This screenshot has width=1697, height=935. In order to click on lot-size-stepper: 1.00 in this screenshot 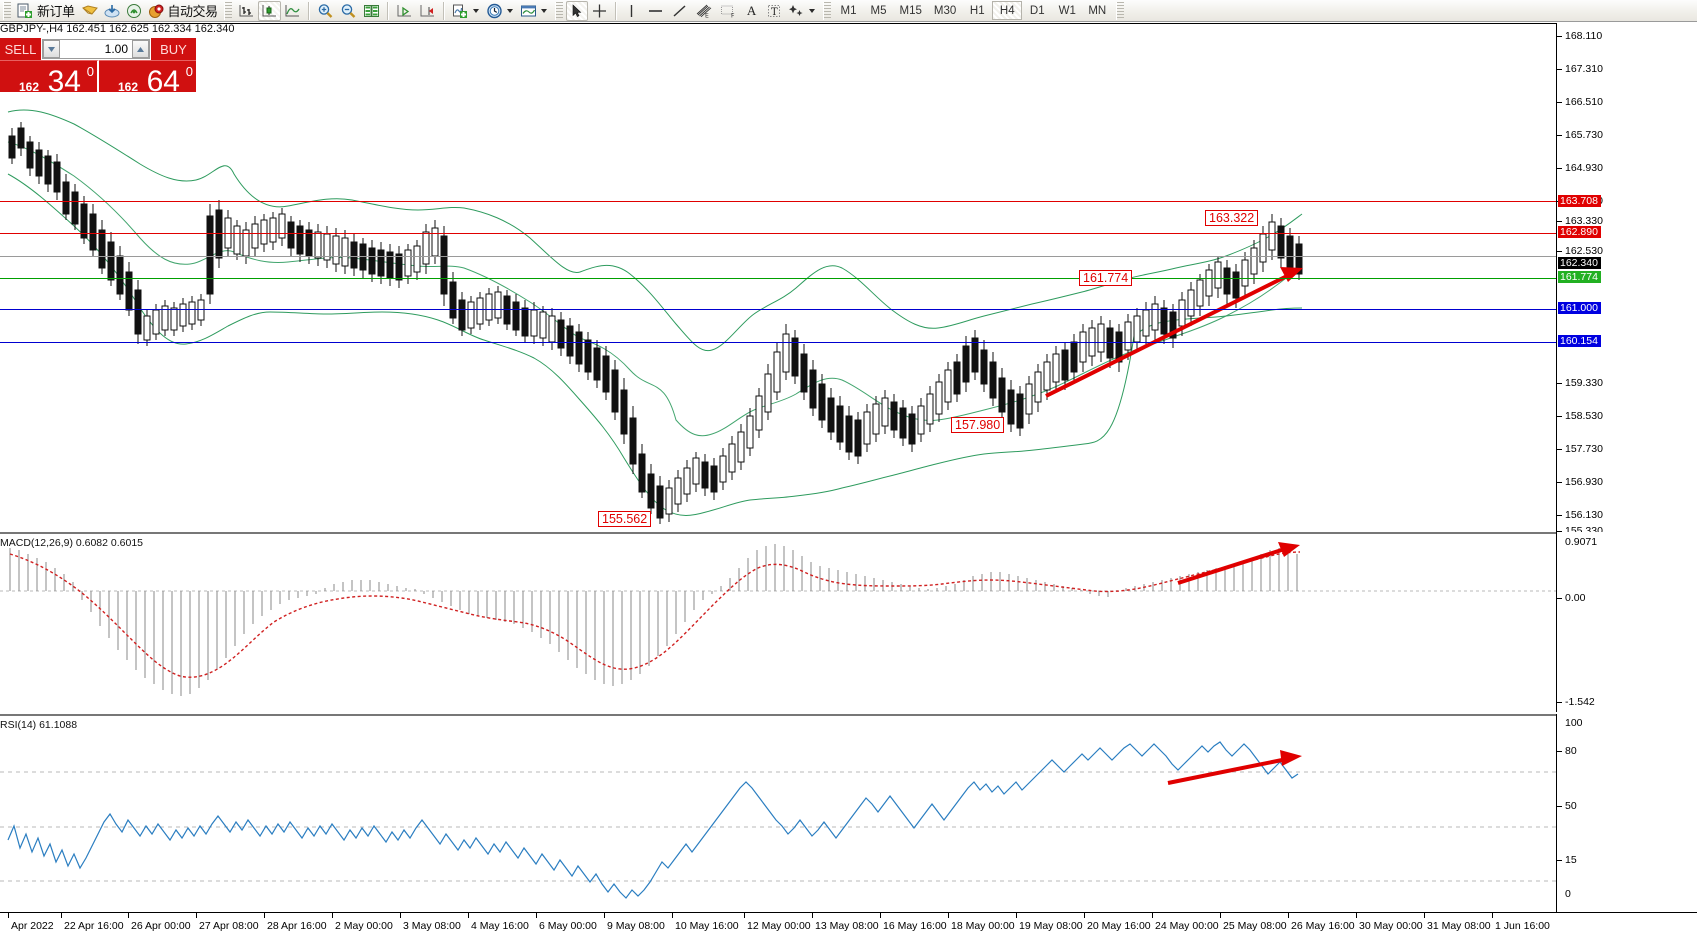, I will do `click(96, 49)`.